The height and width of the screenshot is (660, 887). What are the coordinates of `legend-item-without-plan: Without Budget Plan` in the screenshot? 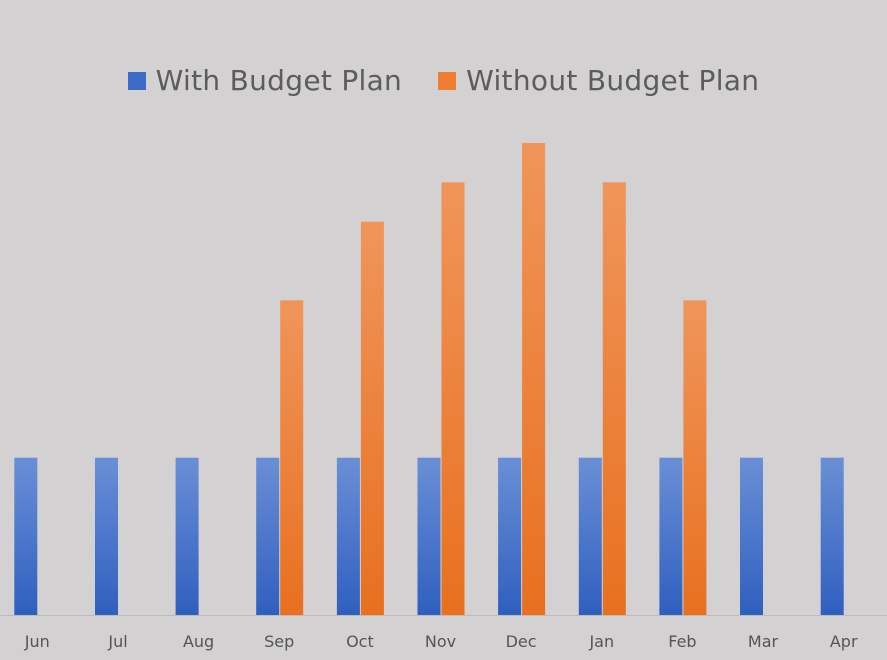 It's located at (598, 80).